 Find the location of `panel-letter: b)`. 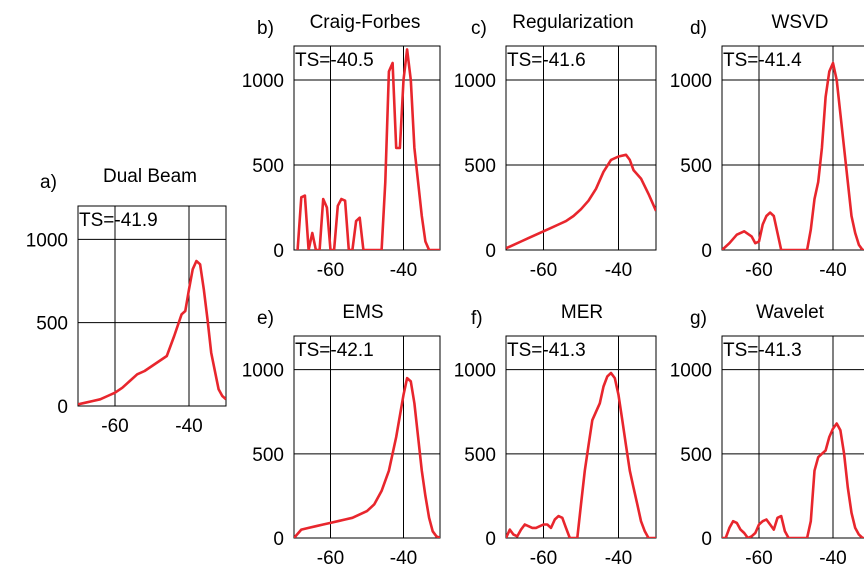

panel-letter: b) is located at coordinates (265, 28).